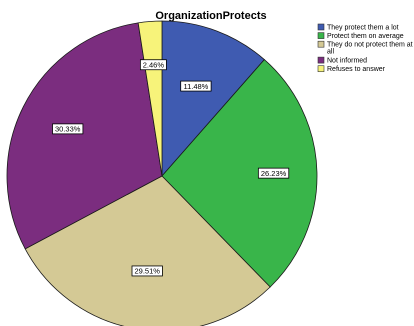  I want to click on legend-label: Protect them on average, so click(365, 36).